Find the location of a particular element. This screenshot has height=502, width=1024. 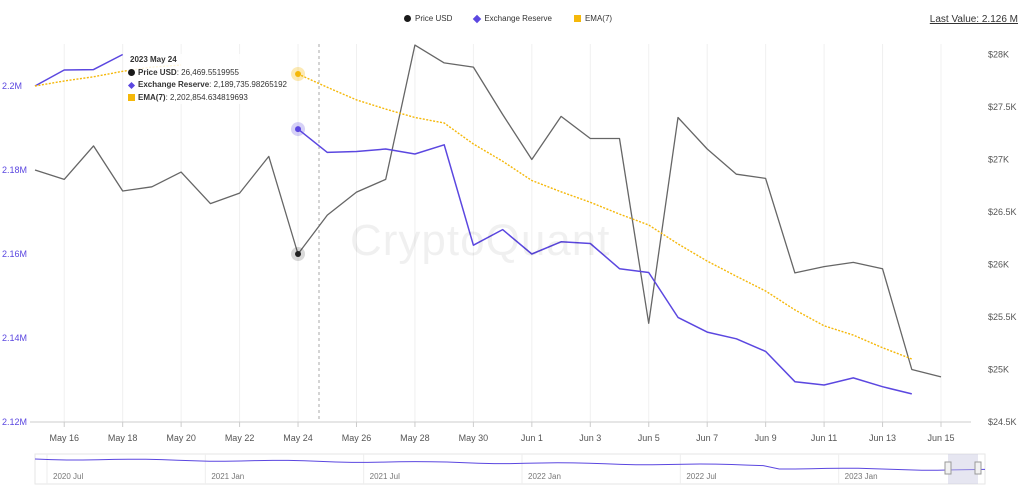

marker-reserve is located at coordinates (298, 129).